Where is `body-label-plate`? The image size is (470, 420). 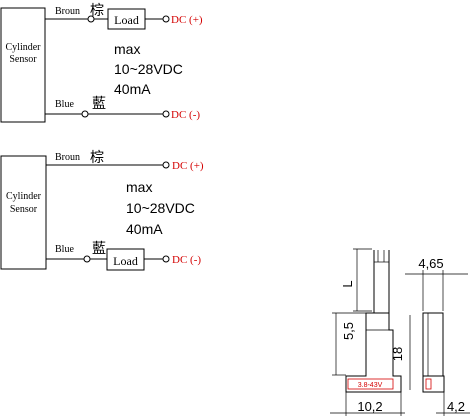
body-label-plate is located at coordinates (370, 384).